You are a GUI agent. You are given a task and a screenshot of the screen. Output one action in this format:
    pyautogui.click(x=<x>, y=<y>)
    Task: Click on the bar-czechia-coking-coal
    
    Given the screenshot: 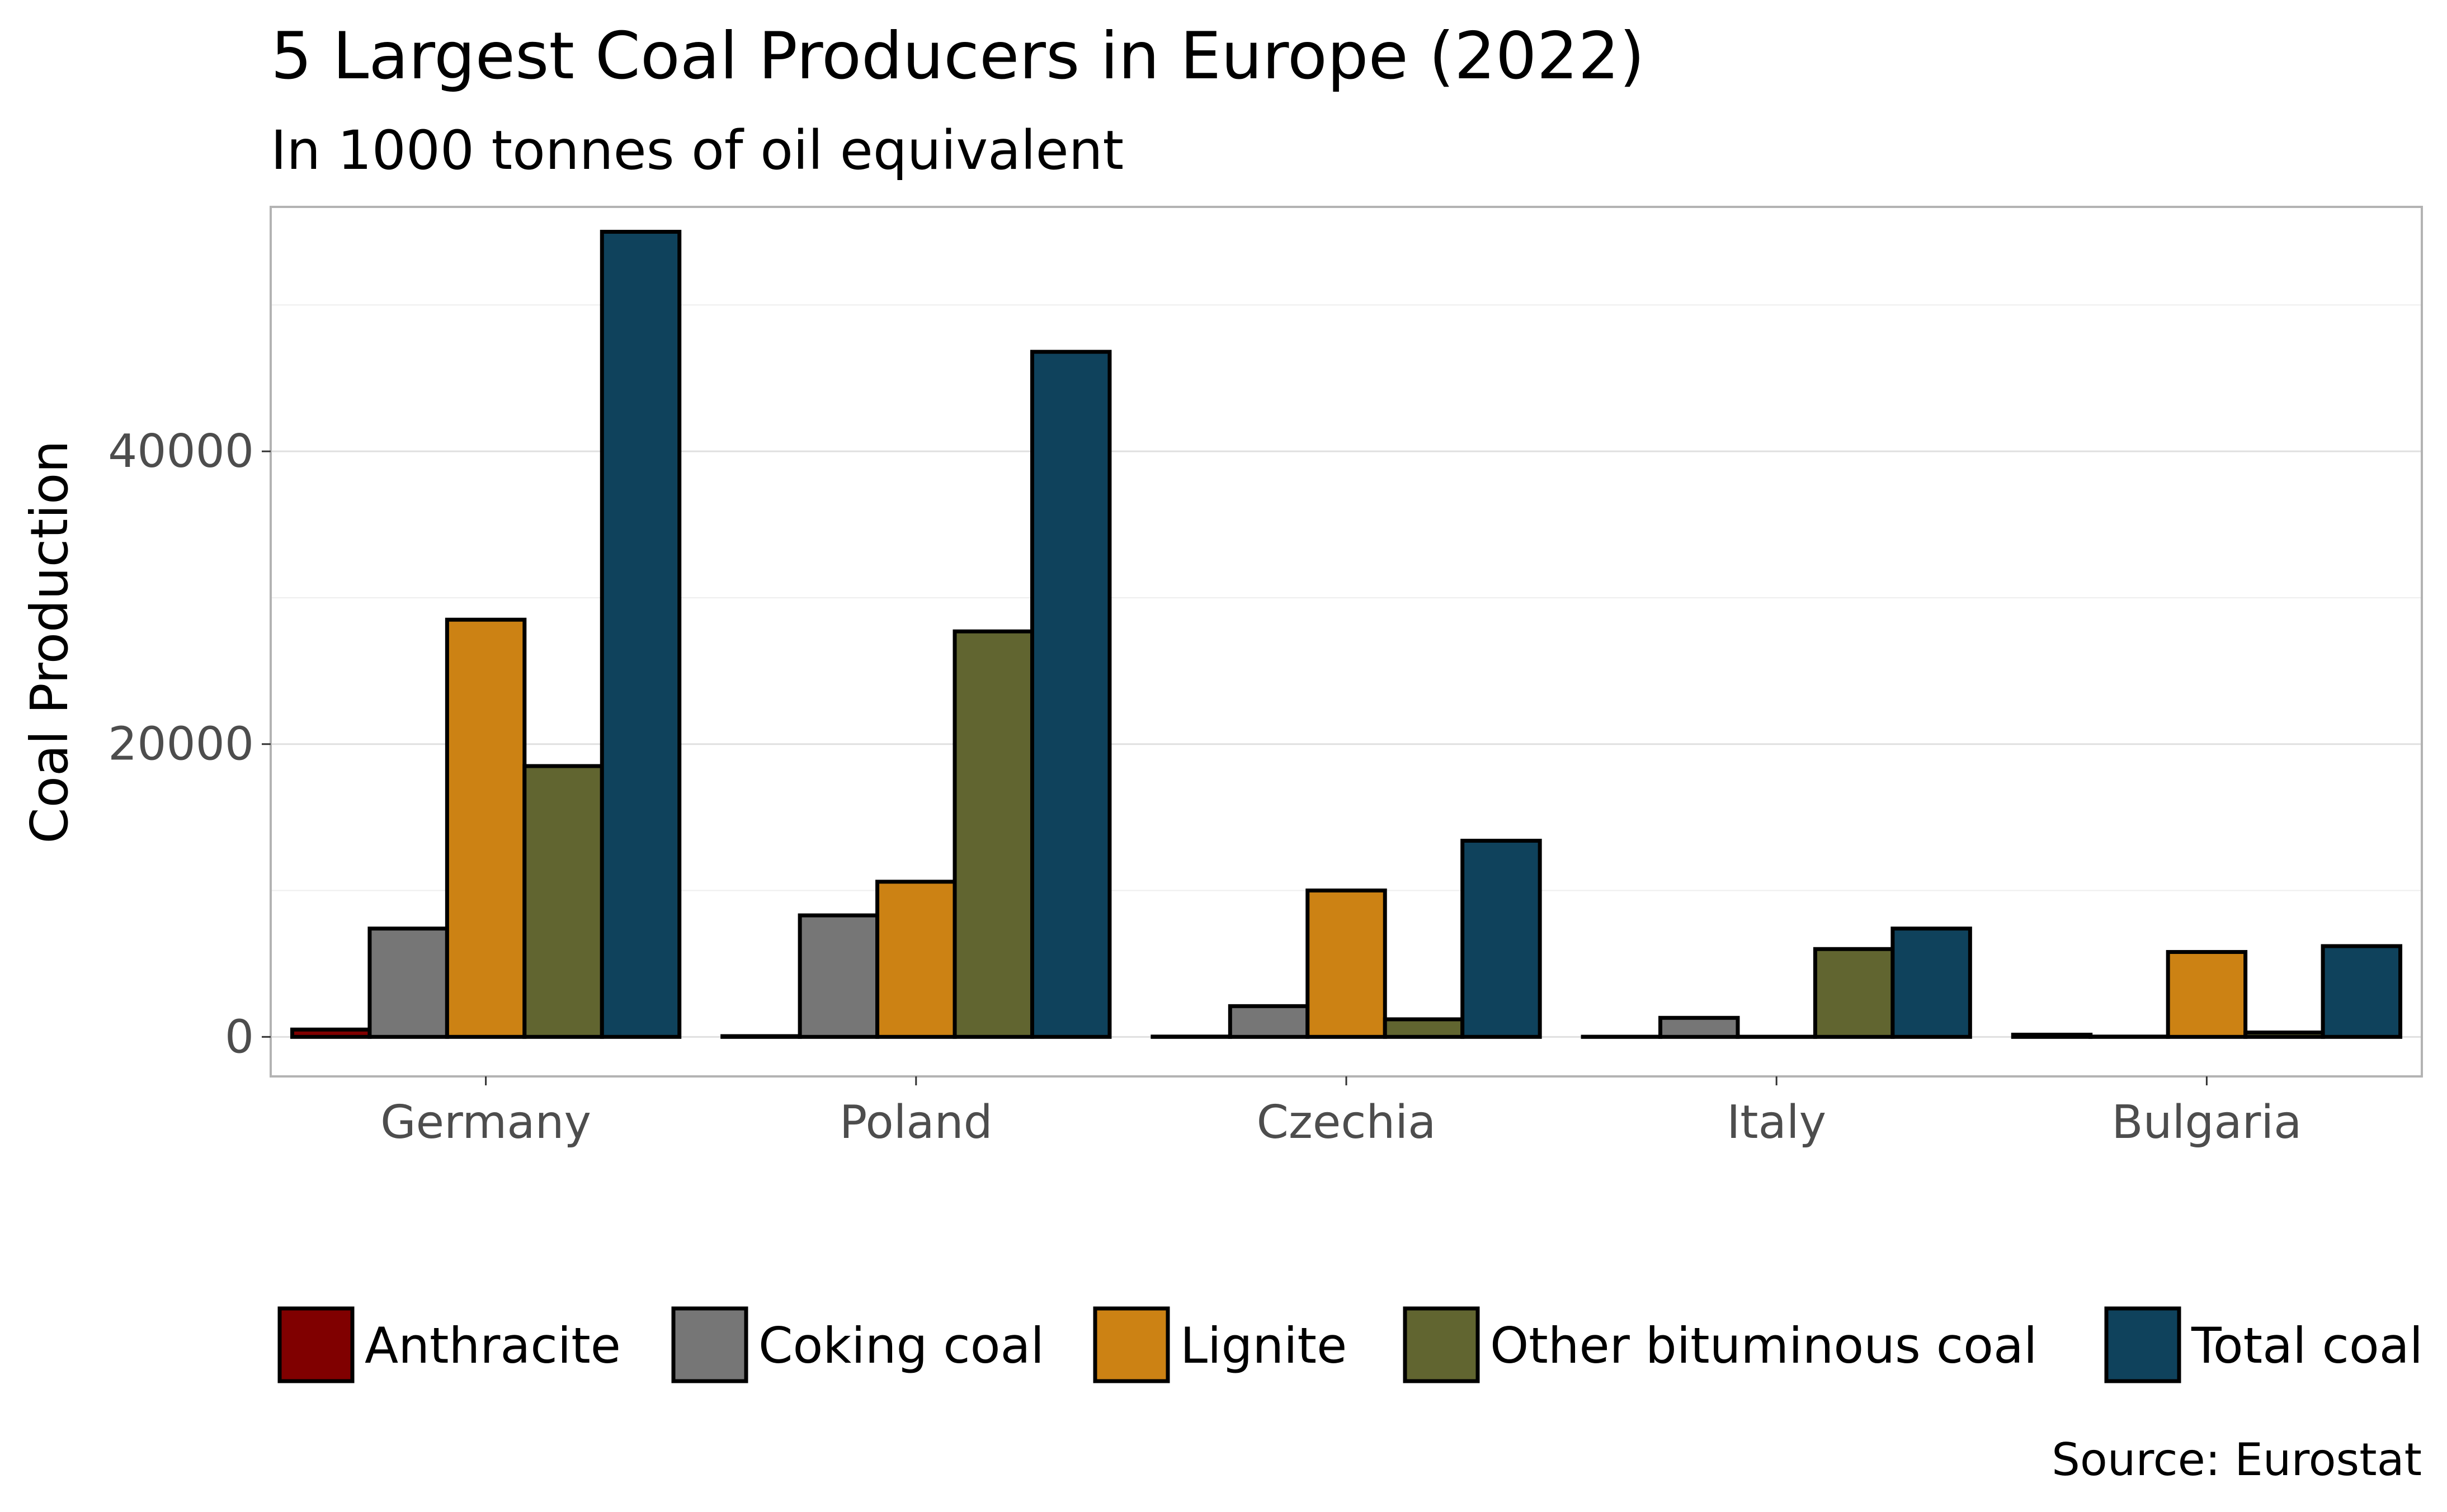 What is the action you would take?
    pyautogui.click(x=1269, y=1021)
    